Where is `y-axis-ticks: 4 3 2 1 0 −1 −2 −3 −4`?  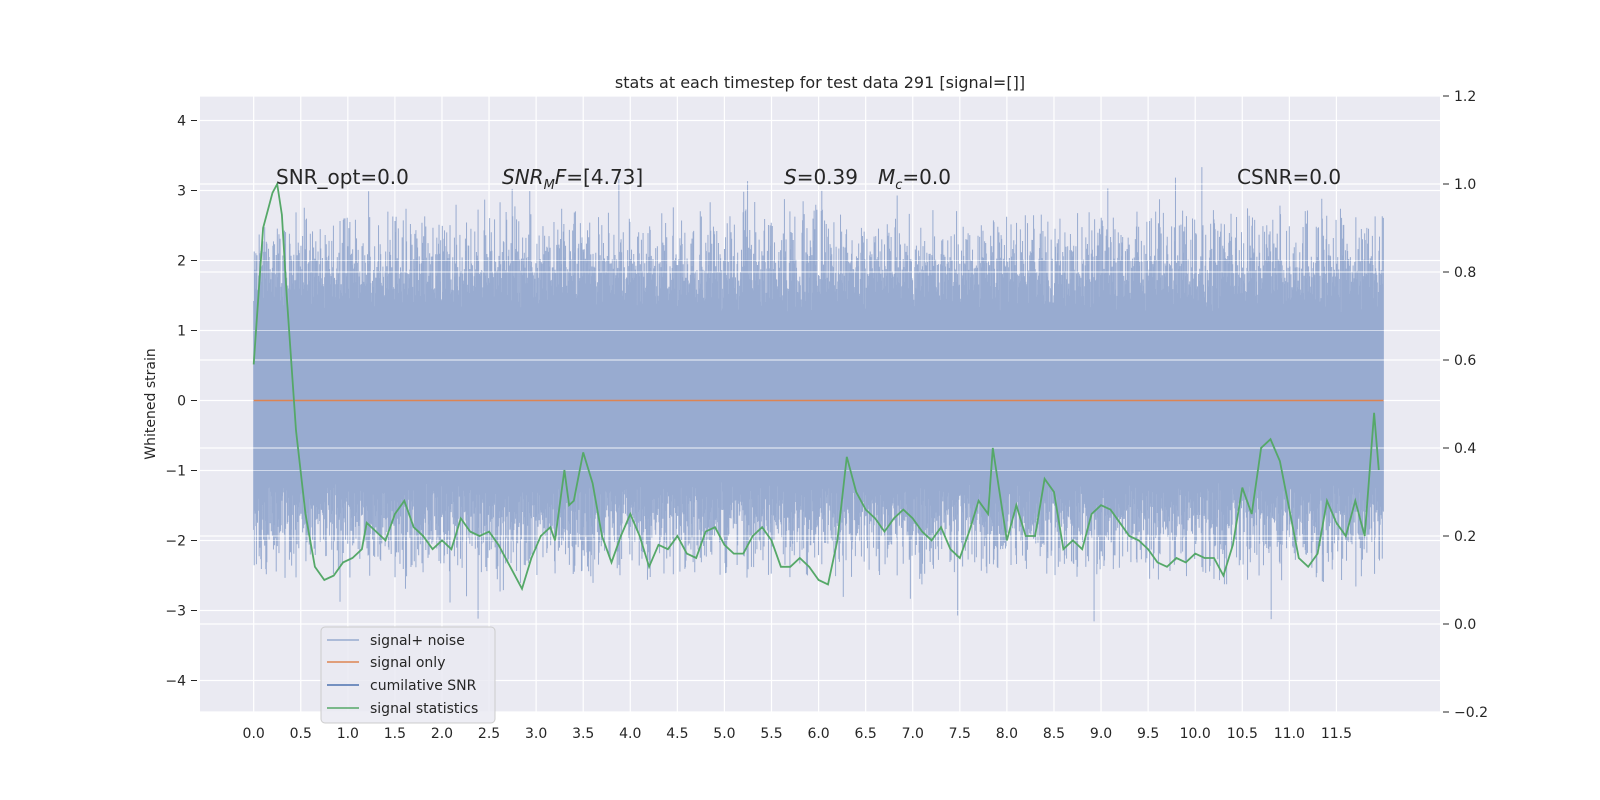 y-axis-ticks: 4 3 2 1 0 −1 −2 −3 −4 is located at coordinates (181, 402).